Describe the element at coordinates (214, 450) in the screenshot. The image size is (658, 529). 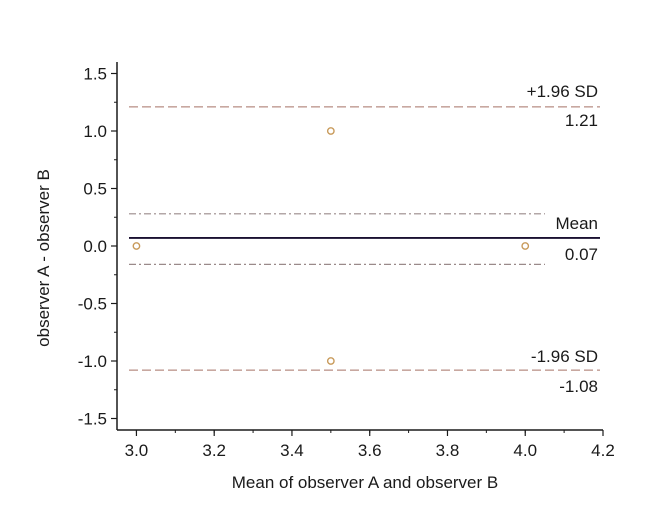
I see `x-tick-label: 3.2` at that location.